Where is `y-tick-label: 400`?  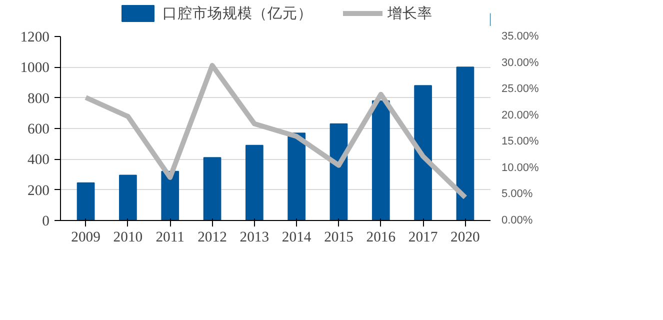 y-tick-label: 400 is located at coordinates (39, 160).